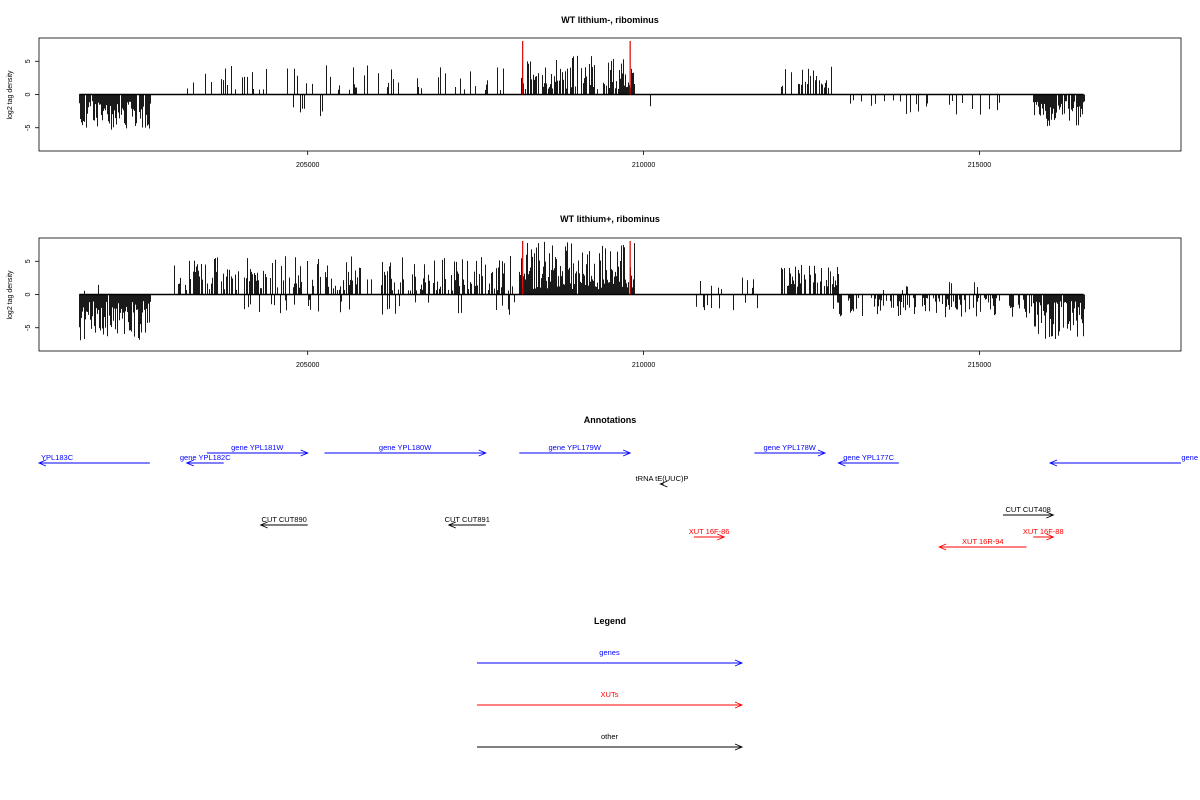 This screenshot has width=1200, height=800. I want to click on feature-label: XUT 16R-94, so click(983, 541).